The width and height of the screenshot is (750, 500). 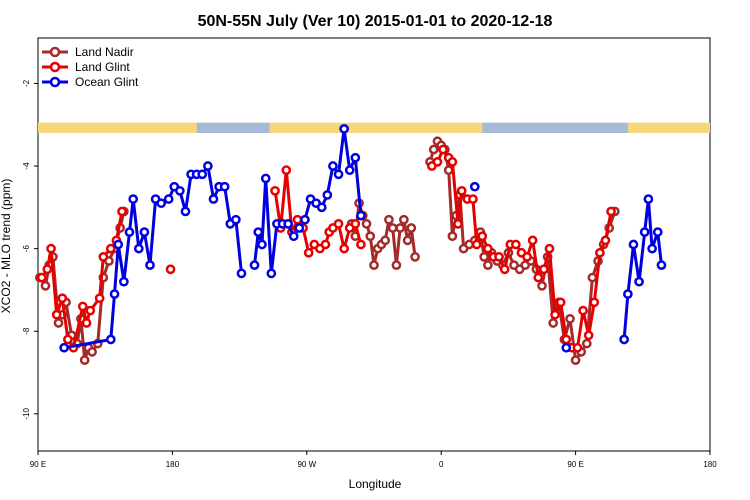 I want to click on x-tick-label: 90 E, so click(x=575, y=464).